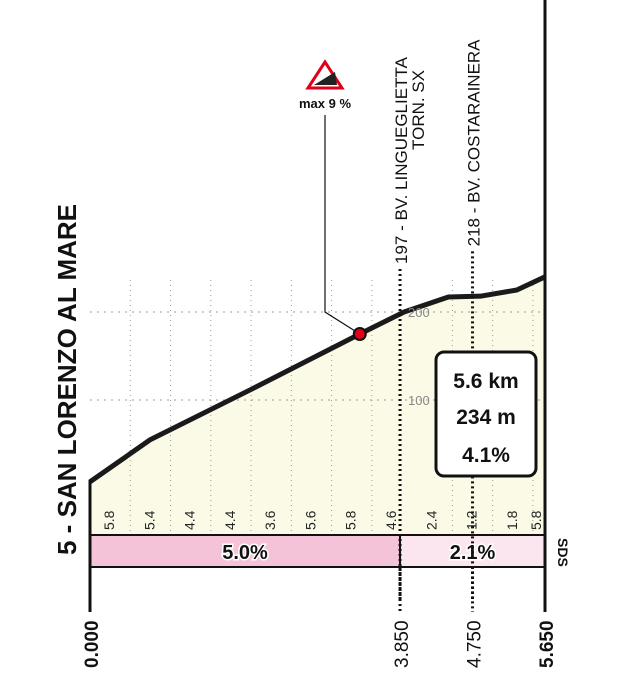 The height and width of the screenshot is (679, 629). Describe the element at coordinates (67, 379) in the screenshot. I see `climb-title: 5 - SAN LORENZO AL MARE` at that location.